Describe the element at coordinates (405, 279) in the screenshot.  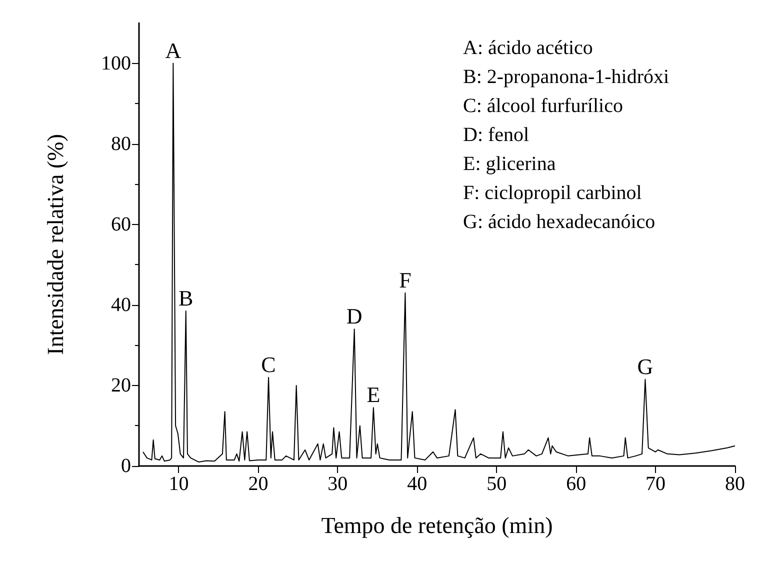
I see `annotation: F` at that location.